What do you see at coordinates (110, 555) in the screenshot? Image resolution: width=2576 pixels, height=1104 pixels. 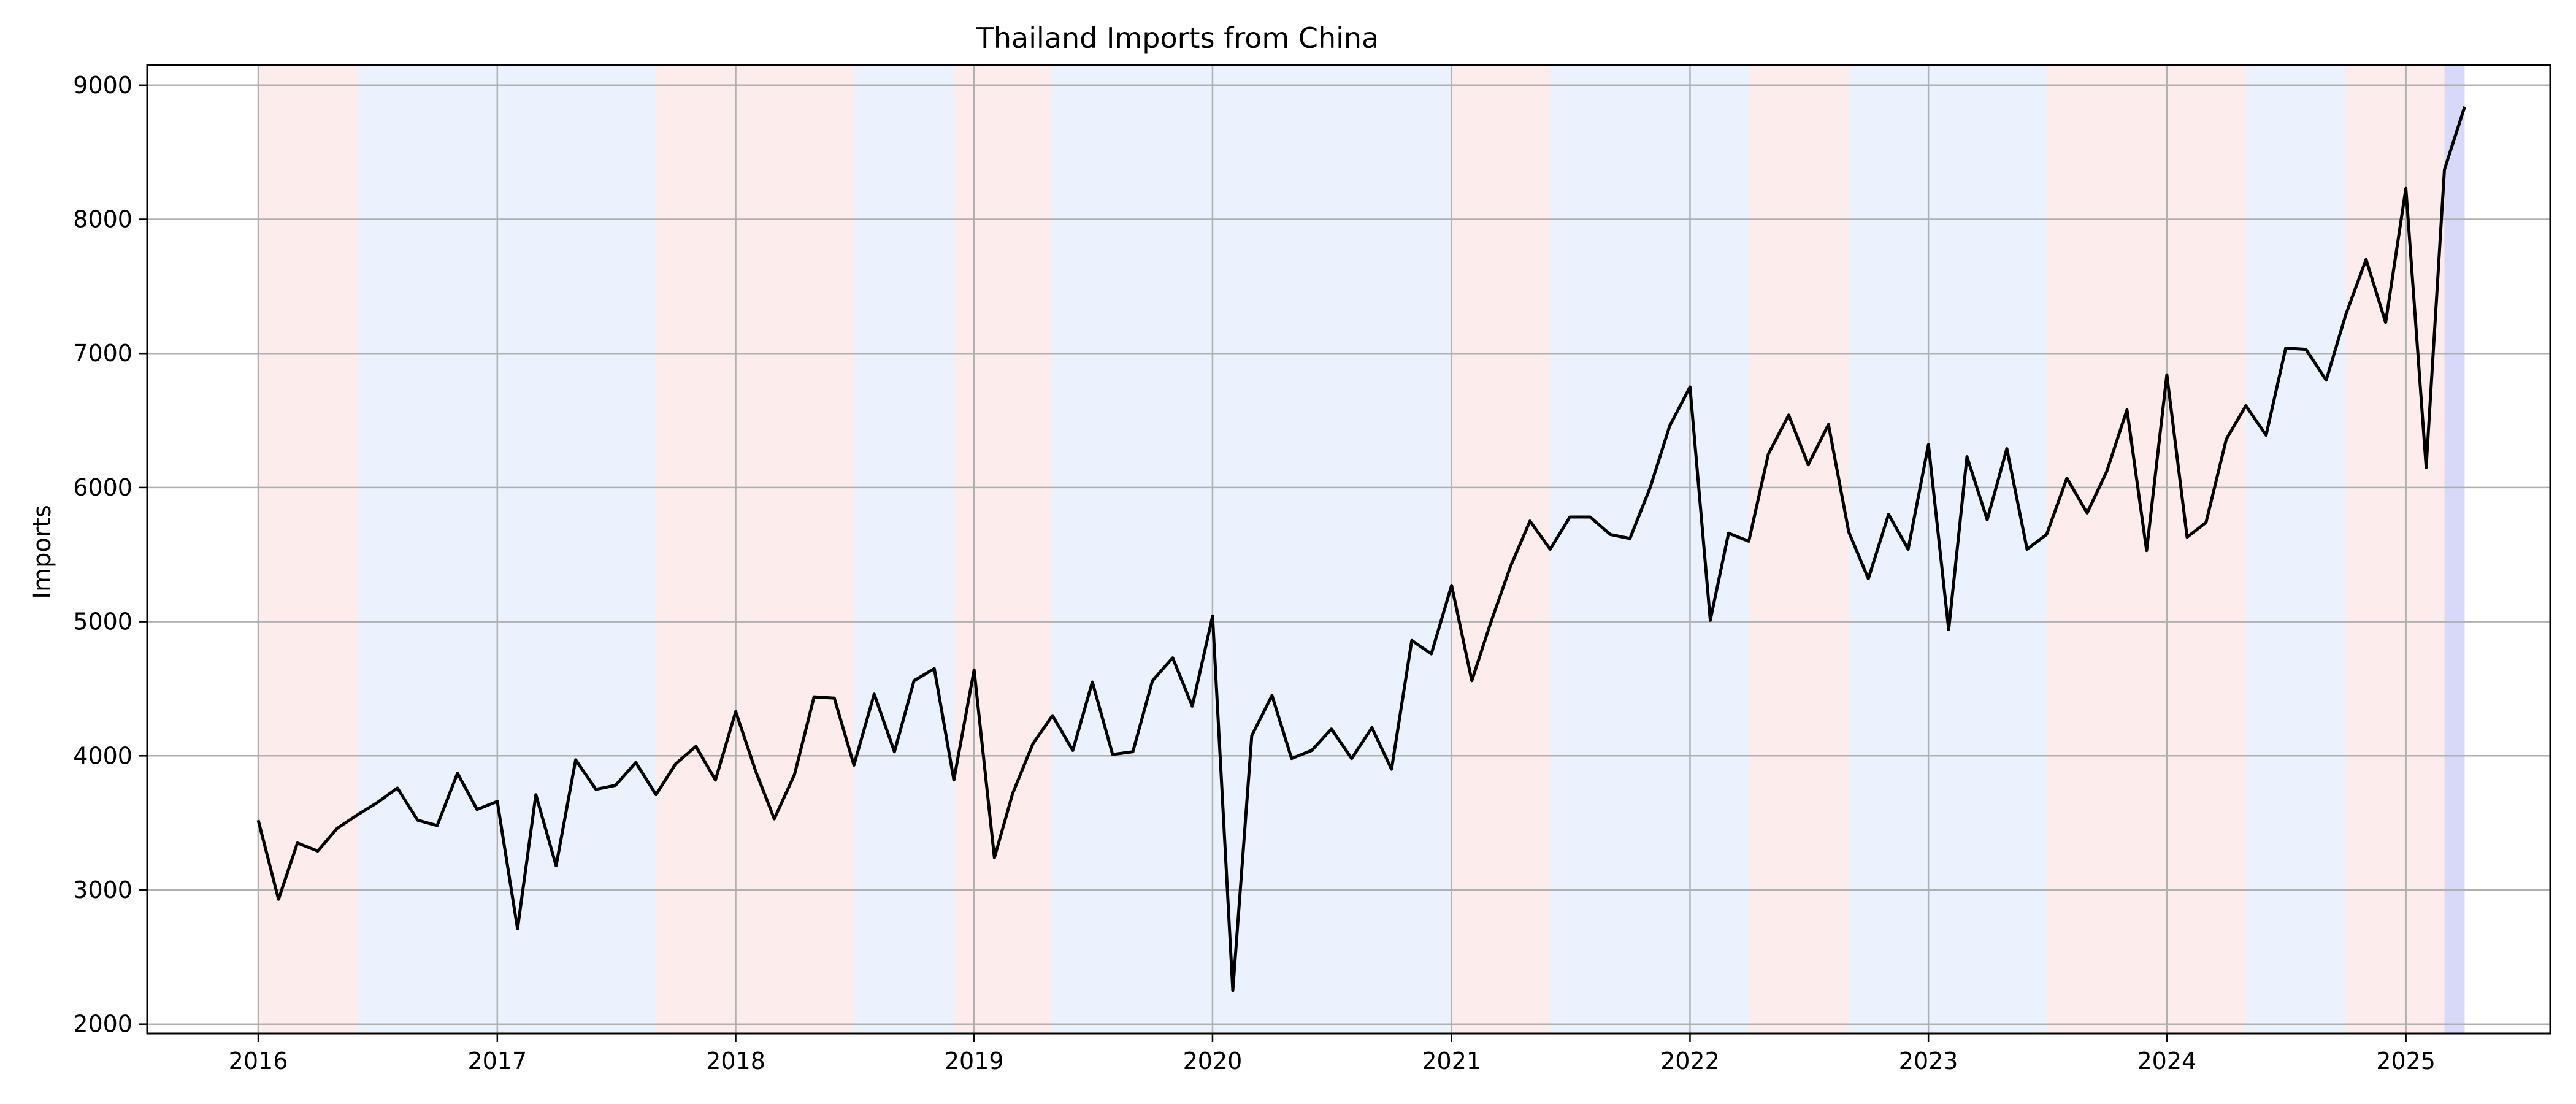 I see `y-axis-ticks: 2000 3000 4000 5000 6000 7000 8000 9000` at bounding box center [110, 555].